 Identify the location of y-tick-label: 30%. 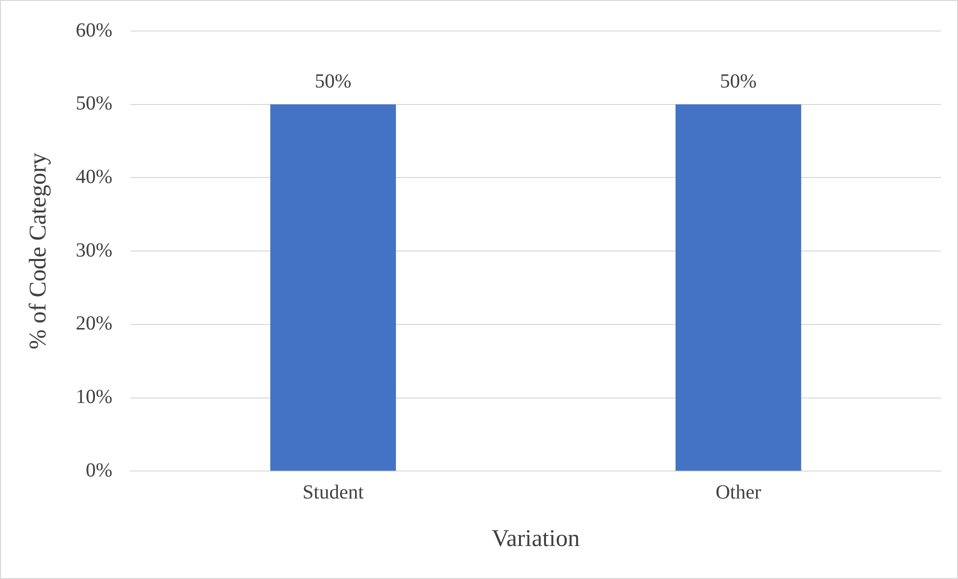
(94, 250).